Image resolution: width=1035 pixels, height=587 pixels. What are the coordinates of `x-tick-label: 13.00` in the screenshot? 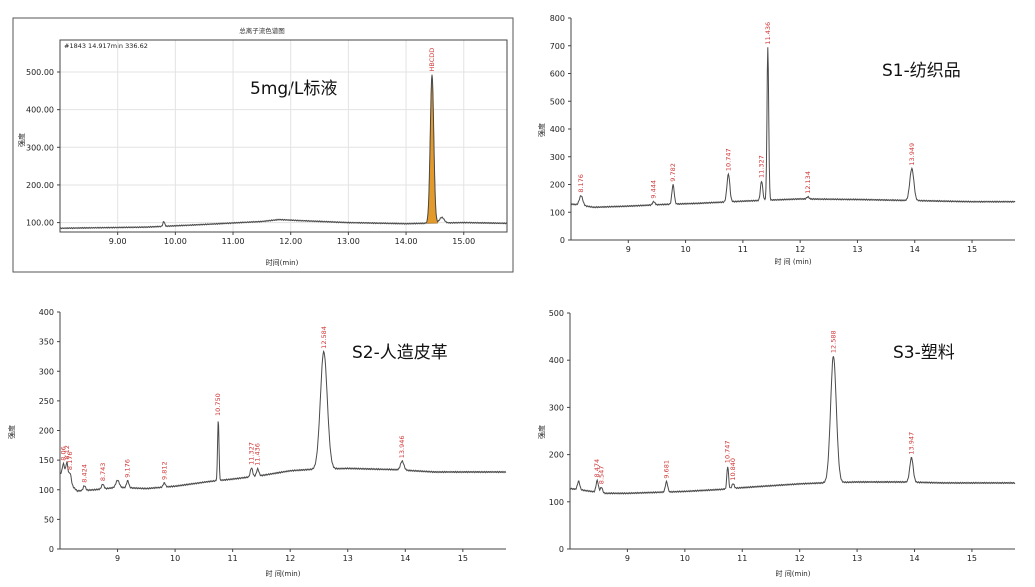 It's located at (348, 241).